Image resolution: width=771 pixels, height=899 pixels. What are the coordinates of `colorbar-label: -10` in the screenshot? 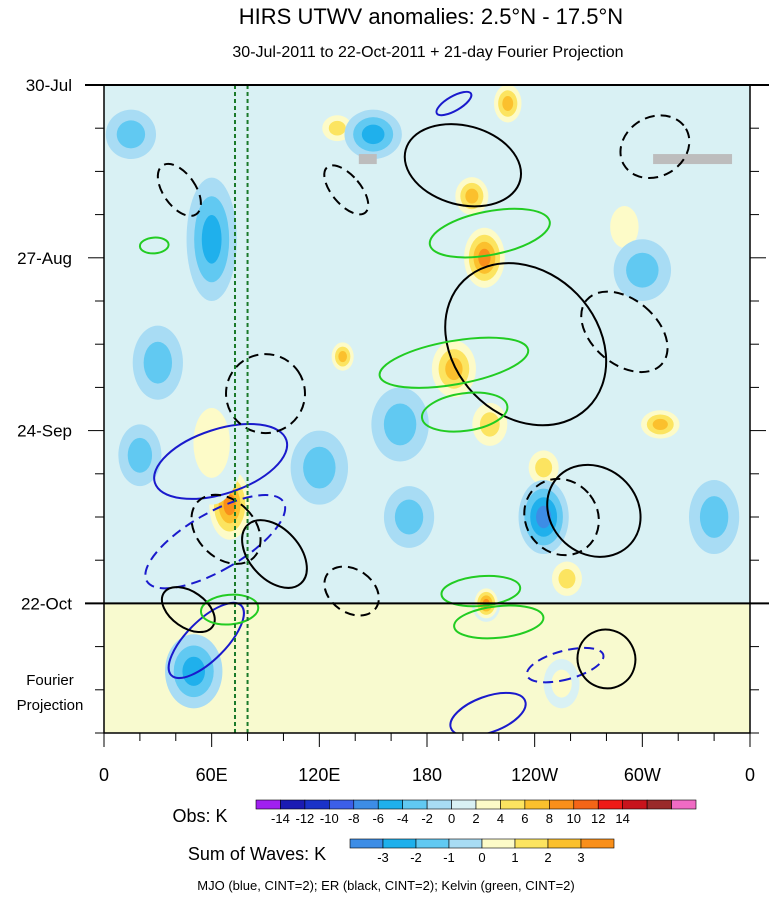 It's located at (329, 818).